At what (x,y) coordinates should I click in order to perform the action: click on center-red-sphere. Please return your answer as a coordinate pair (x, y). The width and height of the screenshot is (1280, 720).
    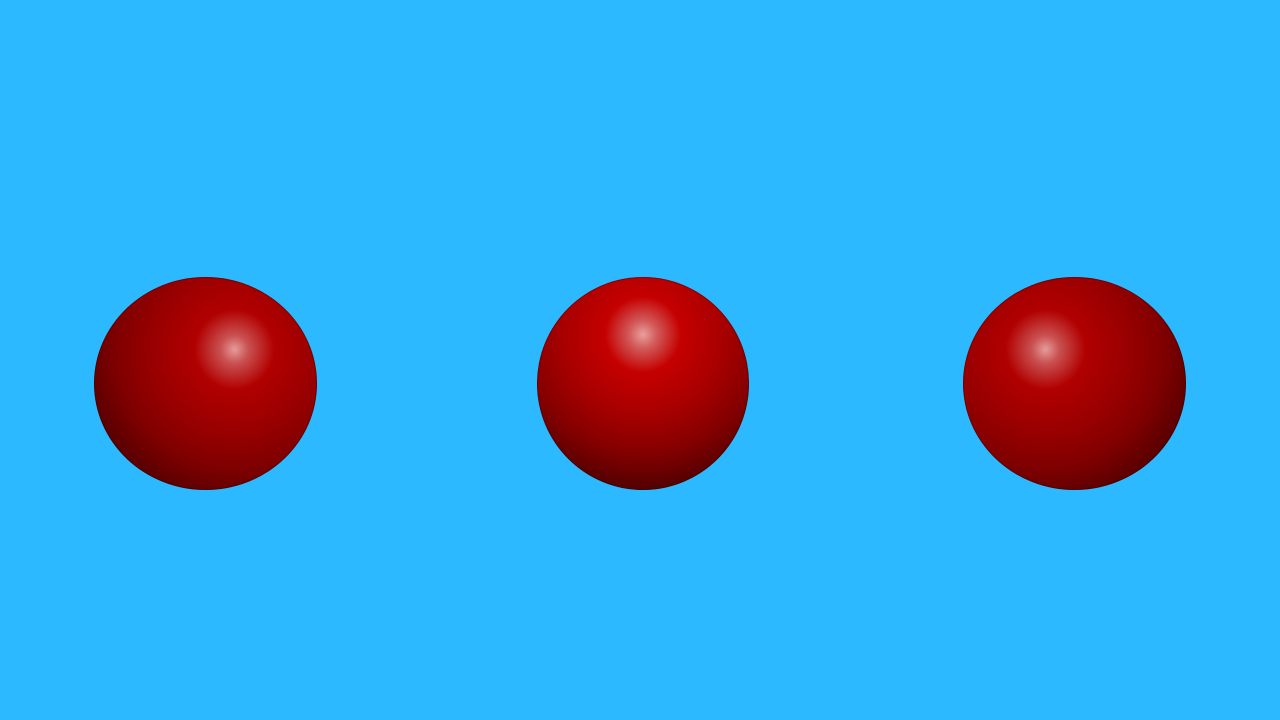
    Looking at the image, I should click on (643, 383).